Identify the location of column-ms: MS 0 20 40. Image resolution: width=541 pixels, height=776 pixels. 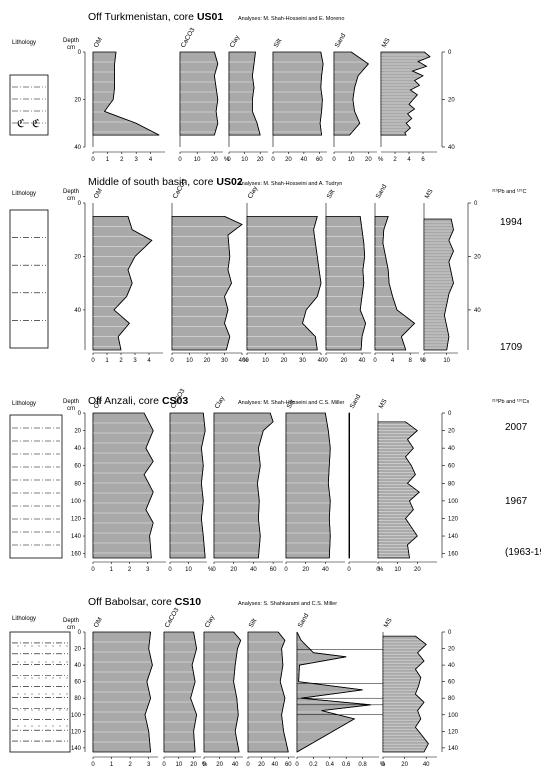
(409, 692).